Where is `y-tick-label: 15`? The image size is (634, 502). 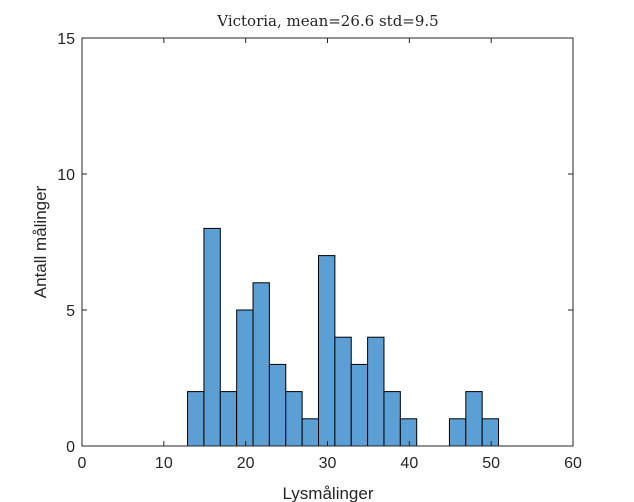
y-tick-label: 15 is located at coordinates (66, 39).